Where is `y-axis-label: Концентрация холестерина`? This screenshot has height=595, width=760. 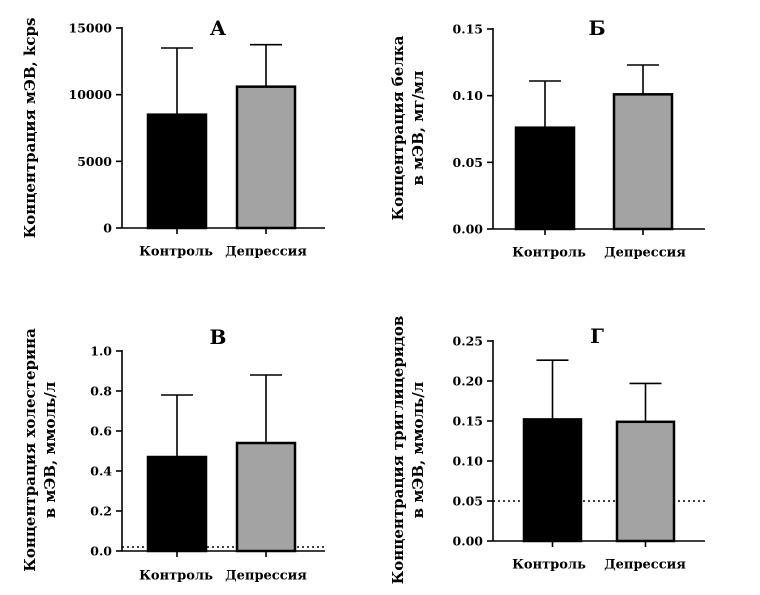 y-axis-label: Концентрация холестерина is located at coordinates (30, 450).